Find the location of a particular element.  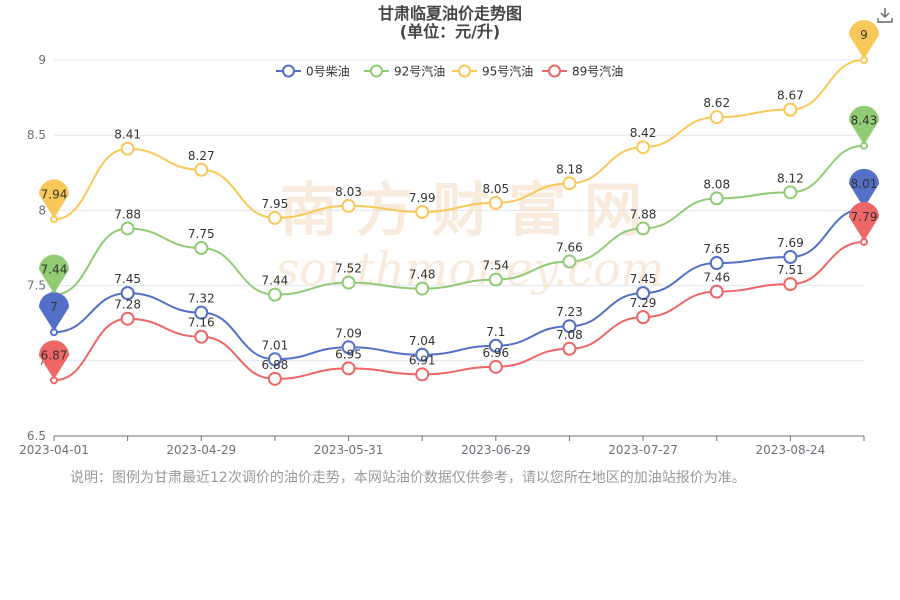

data-label: 7.1 is located at coordinates (495, 332).